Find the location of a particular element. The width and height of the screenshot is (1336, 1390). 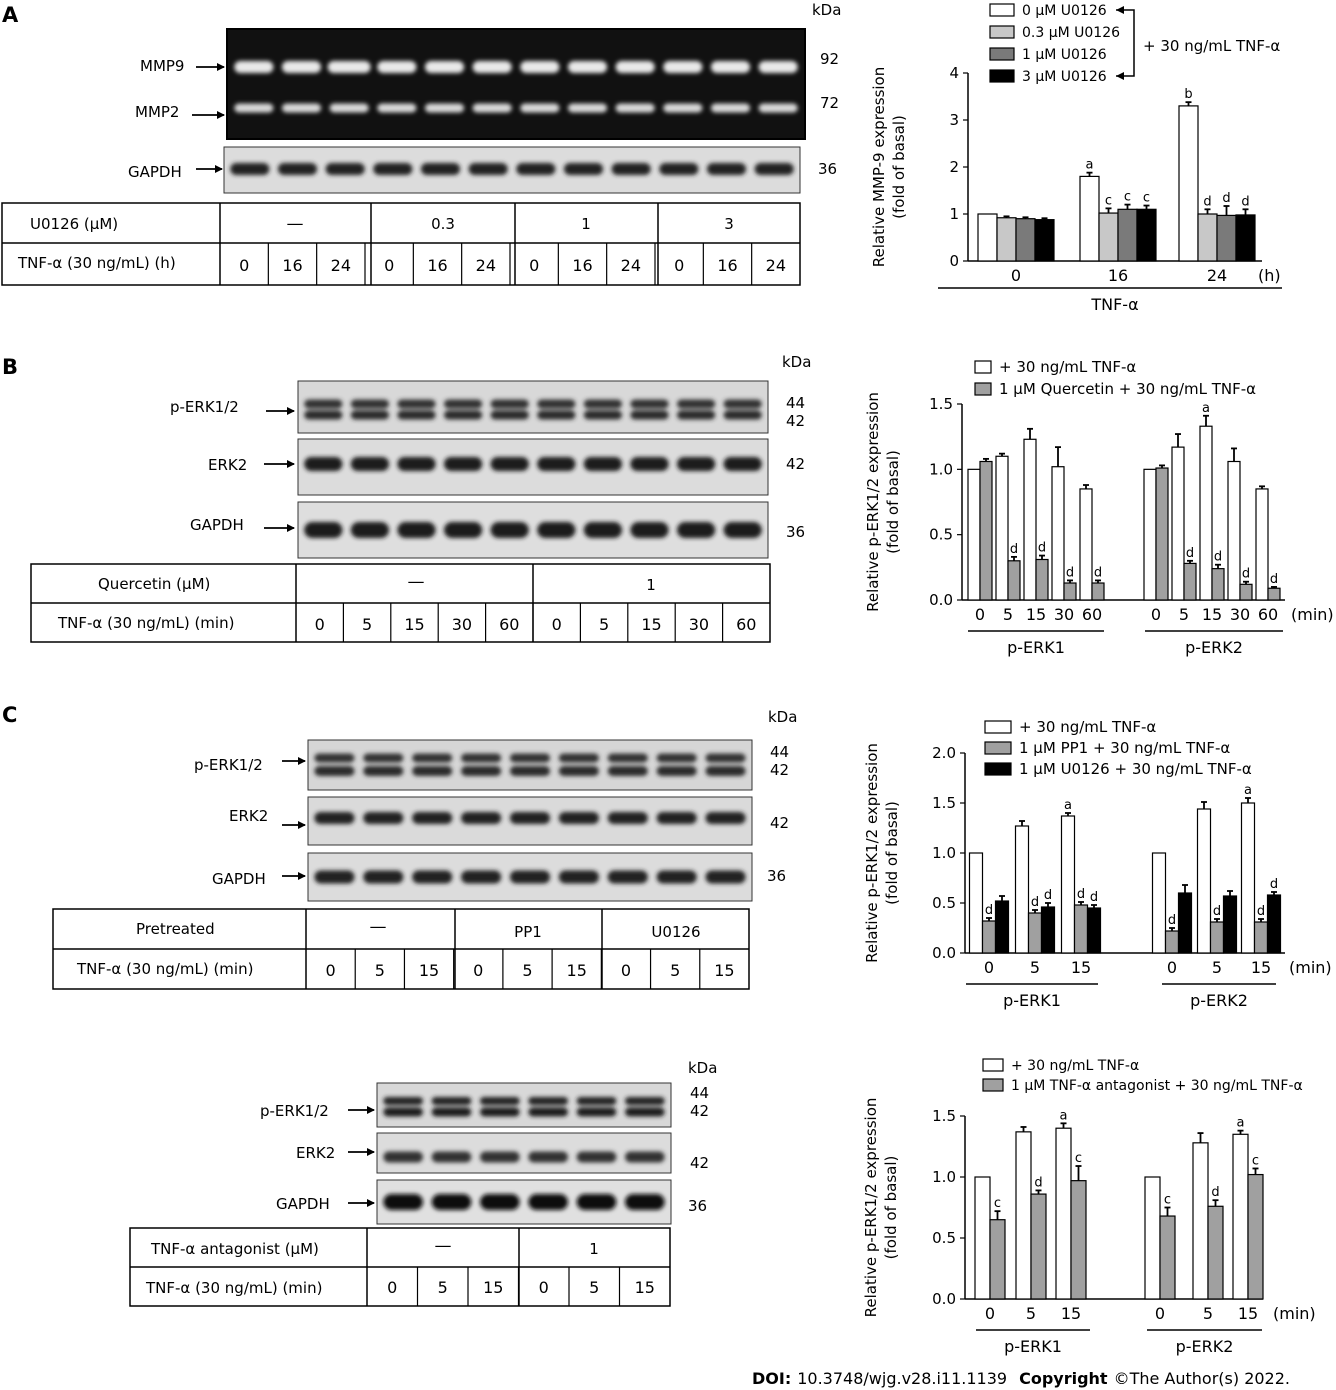

kda-gapdh-c2: 36 is located at coordinates (697, 1206).